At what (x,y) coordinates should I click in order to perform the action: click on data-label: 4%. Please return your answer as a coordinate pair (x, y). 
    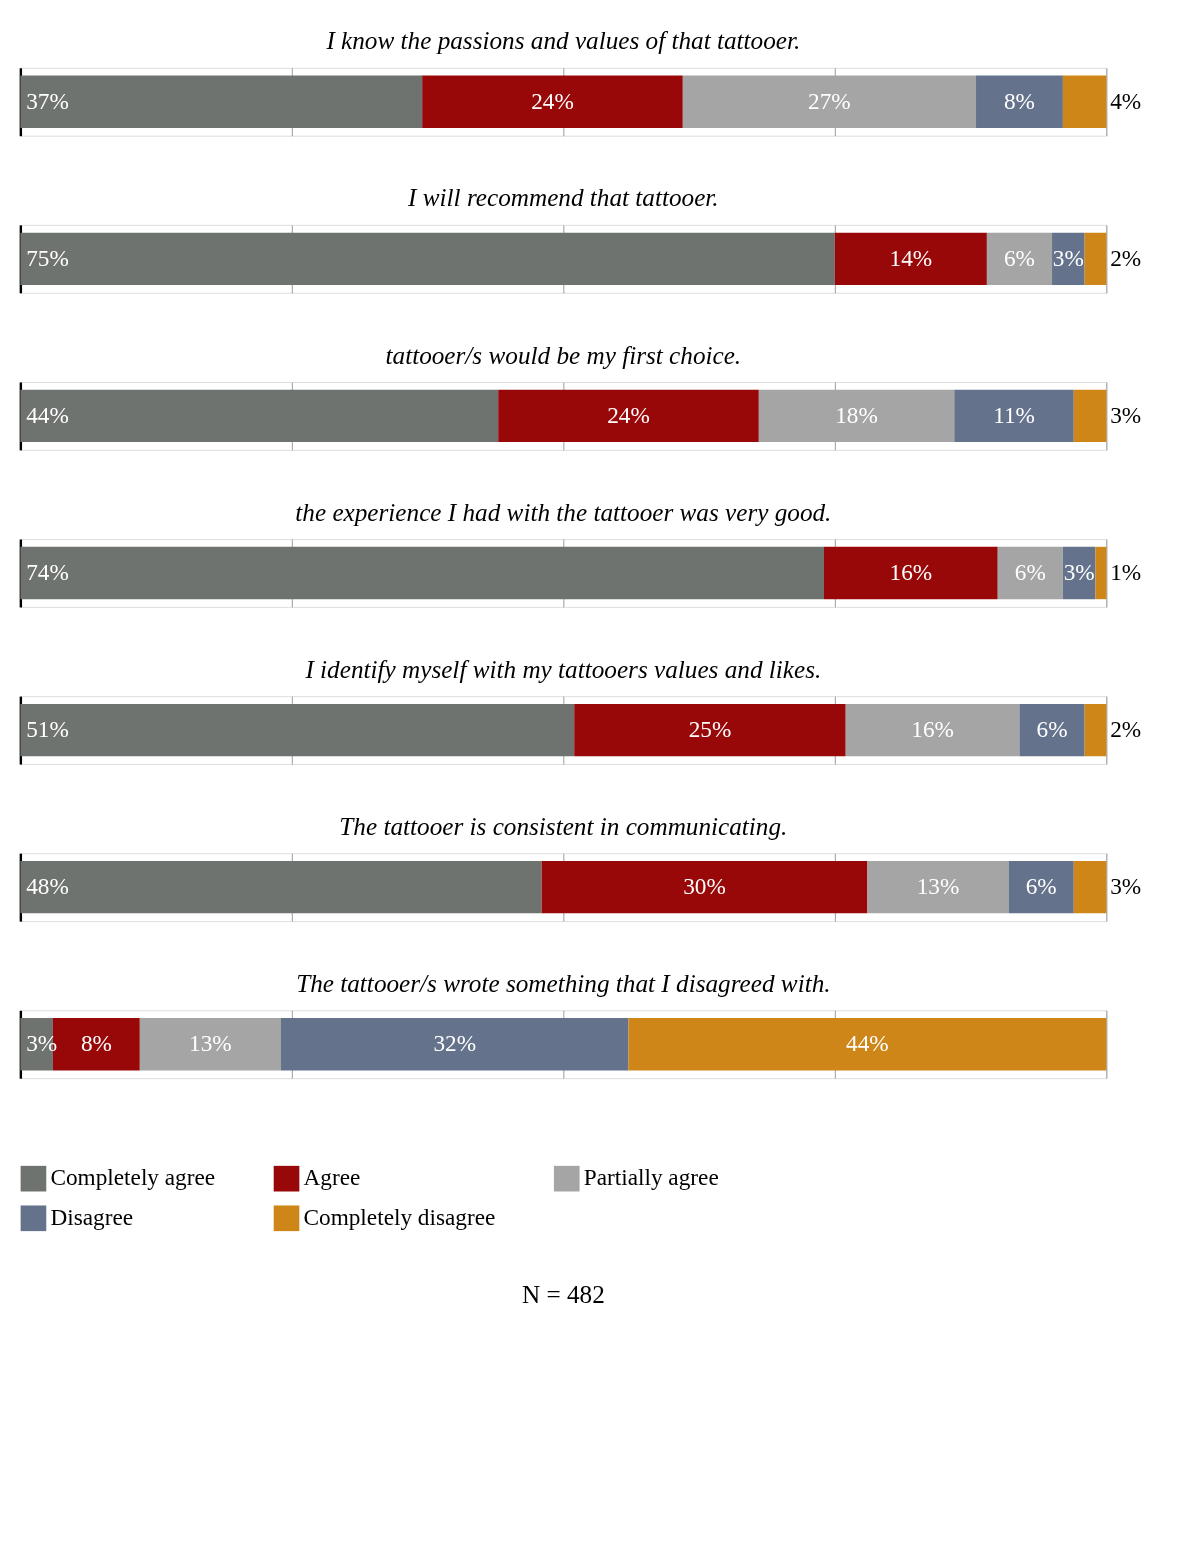
    Looking at the image, I should click on (1126, 100).